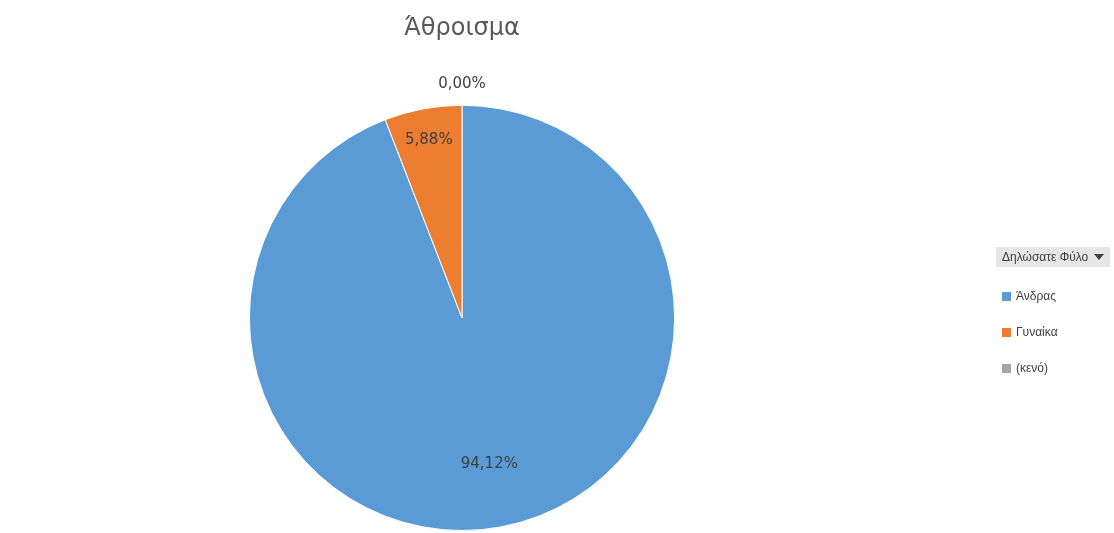  What do you see at coordinates (1032, 368) in the screenshot?
I see `legend-label: (κενό)` at bounding box center [1032, 368].